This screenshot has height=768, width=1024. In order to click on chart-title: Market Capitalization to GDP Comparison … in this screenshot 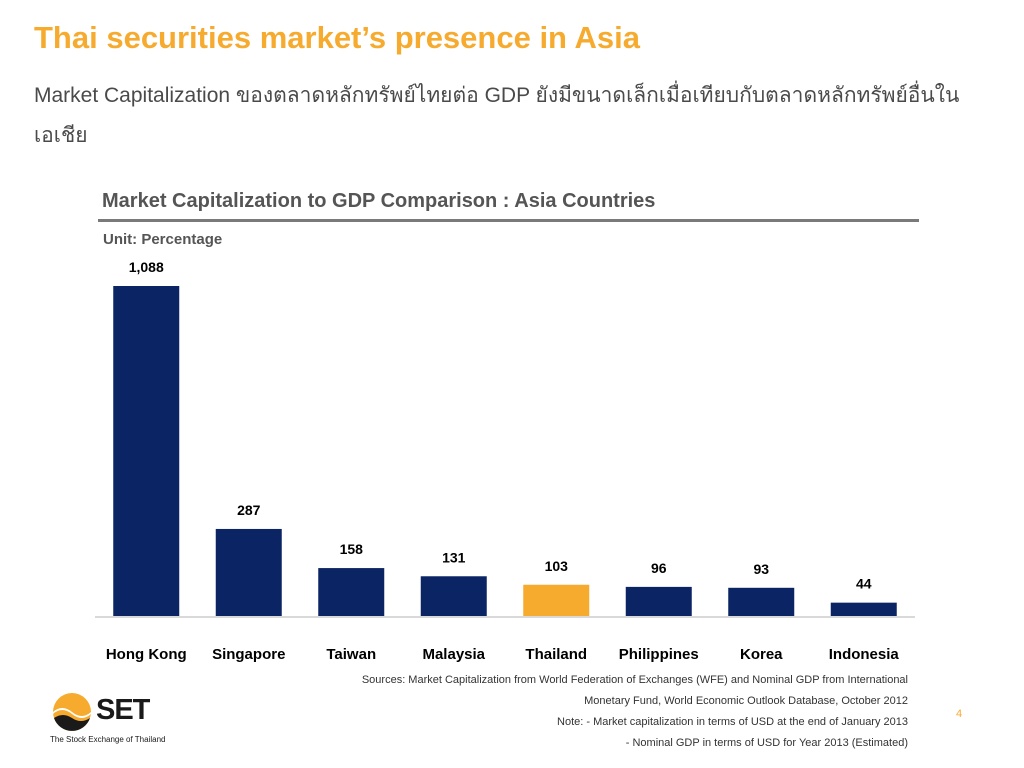, I will do `click(379, 201)`.